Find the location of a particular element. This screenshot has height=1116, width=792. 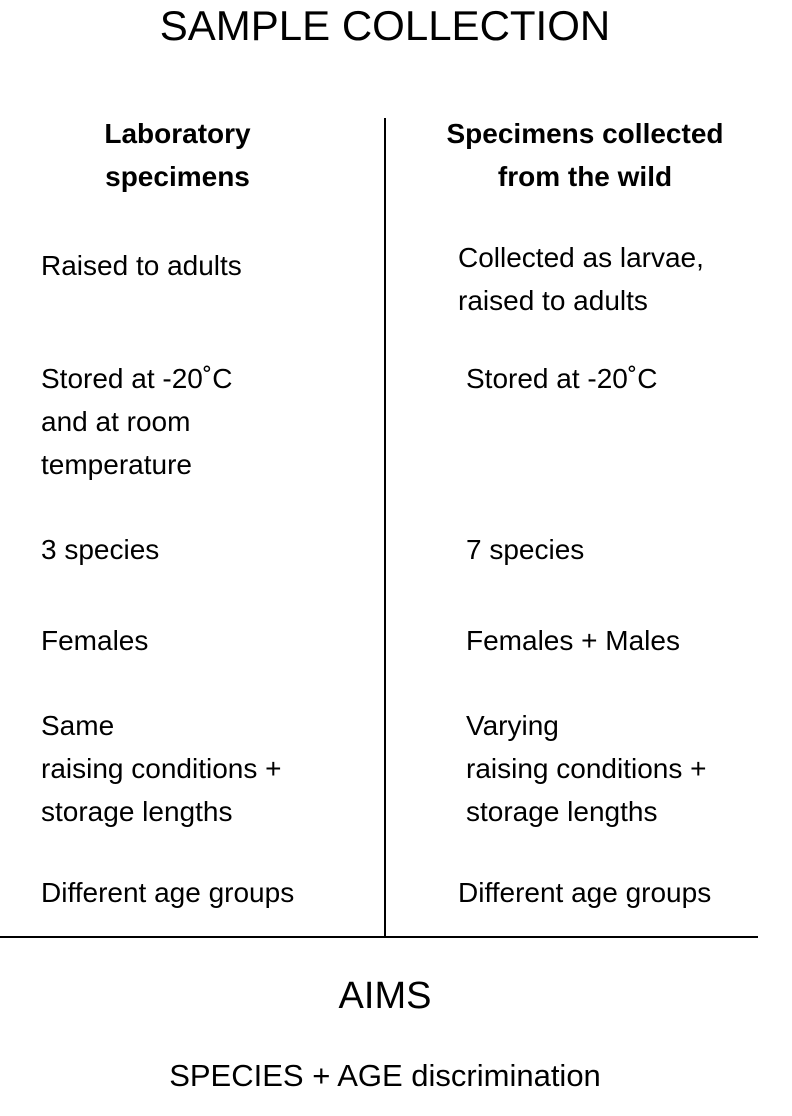

left-row-species: 3 species is located at coordinates (100, 549).